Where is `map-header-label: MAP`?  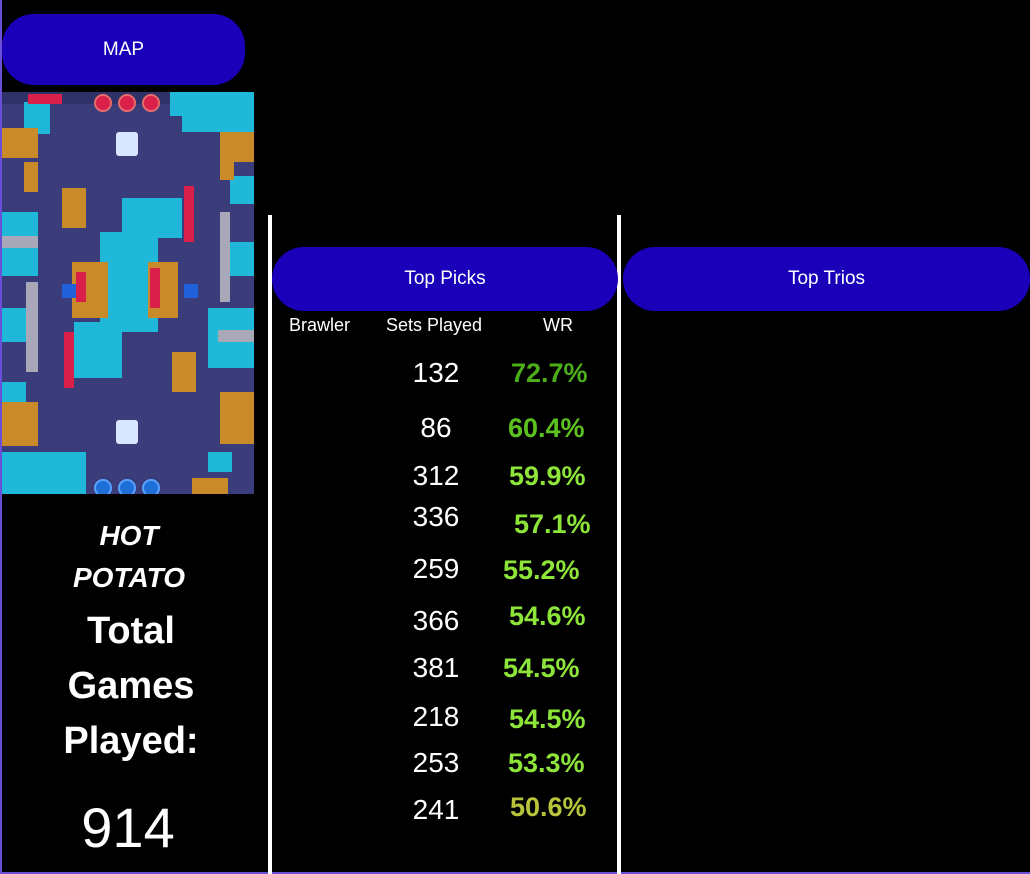 map-header-label: MAP is located at coordinates (123, 49).